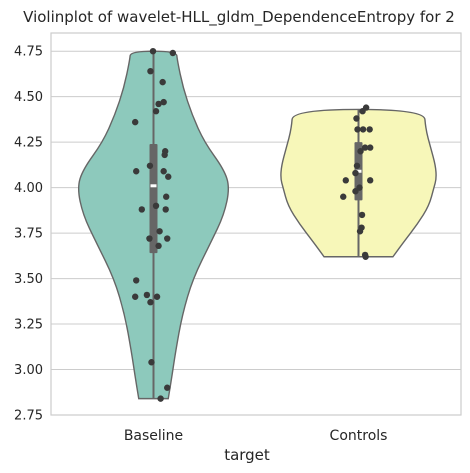 Image resolution: width=470 pixels, height=473 pixels. I want to click on y-tick-label: 3.75, so click(28, 234).